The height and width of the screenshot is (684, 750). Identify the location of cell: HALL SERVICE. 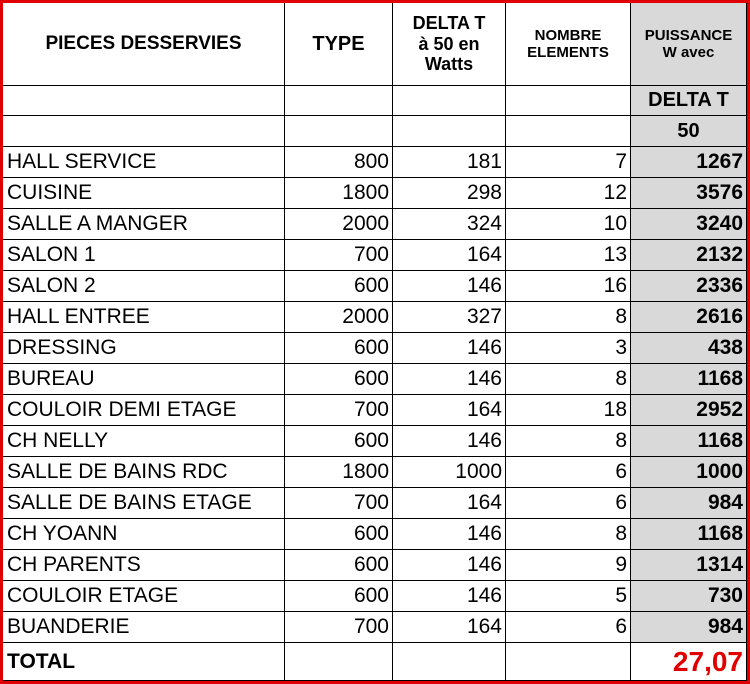
(144, 162).